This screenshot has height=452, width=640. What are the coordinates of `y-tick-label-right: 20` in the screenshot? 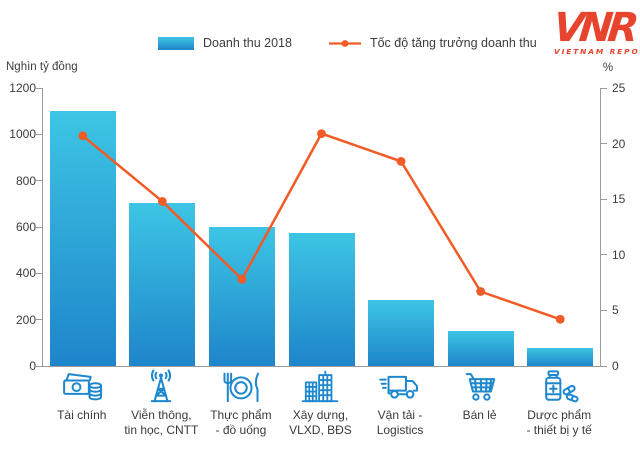 It's located at (619, 143).